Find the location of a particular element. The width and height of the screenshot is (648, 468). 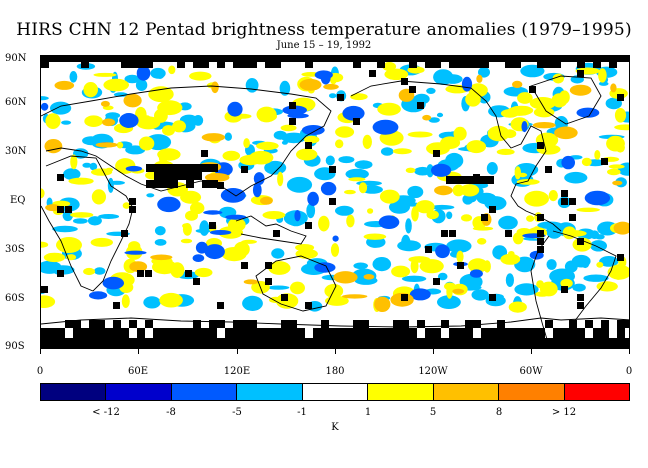

colorbar-label: 1 is located at coordinates (368, 412).